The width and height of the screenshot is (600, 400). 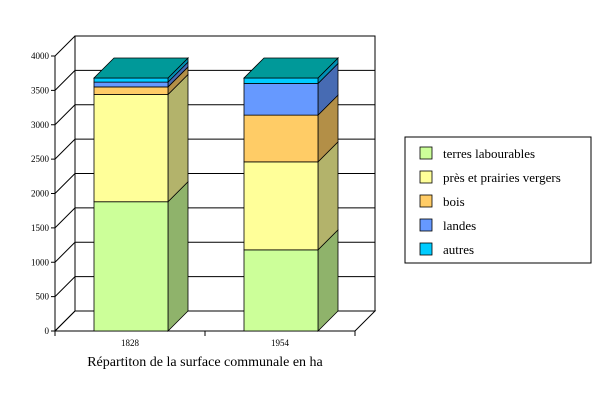 What do you see at coordinates (40, 228) in the screenshot?
I see `y-tick-label: 1500` at bounding box center [40, 228].